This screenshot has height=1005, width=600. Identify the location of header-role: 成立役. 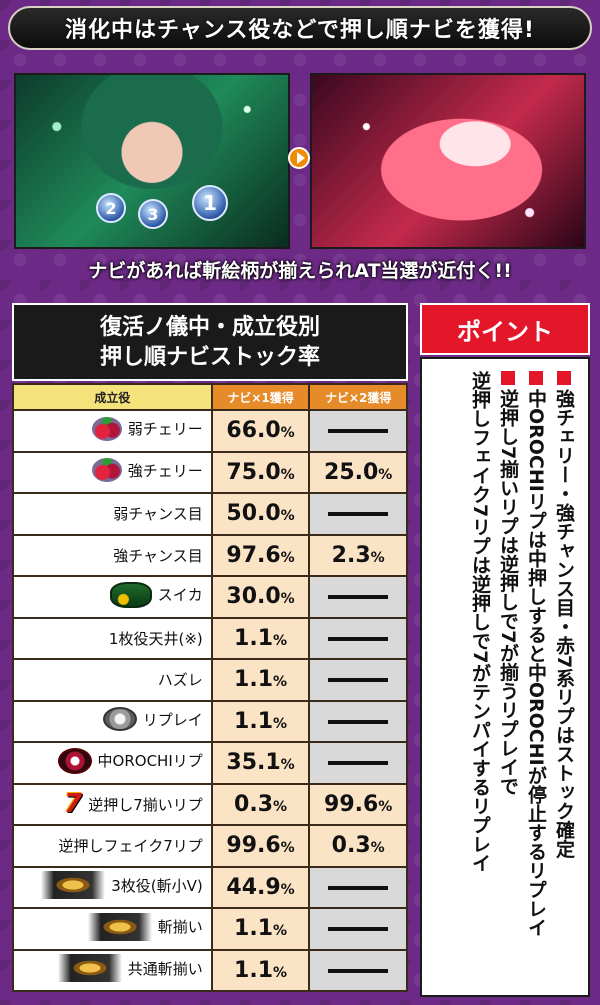
(112, 397).